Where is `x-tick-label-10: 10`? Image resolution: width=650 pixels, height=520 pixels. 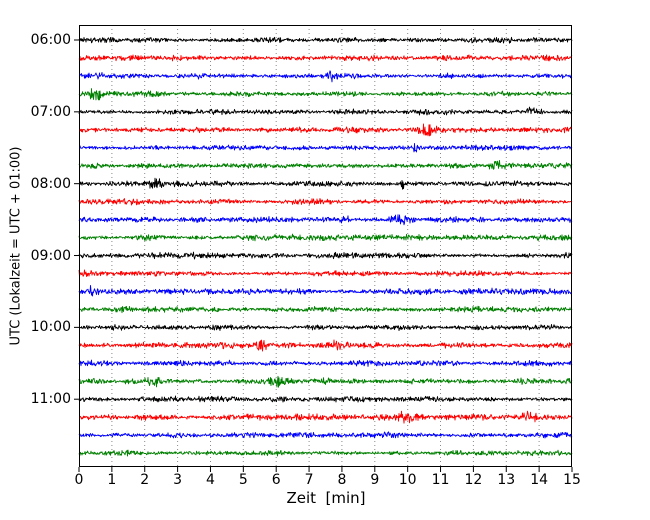
x-tick-label-10: 10 is located at coordinates (407, 480).